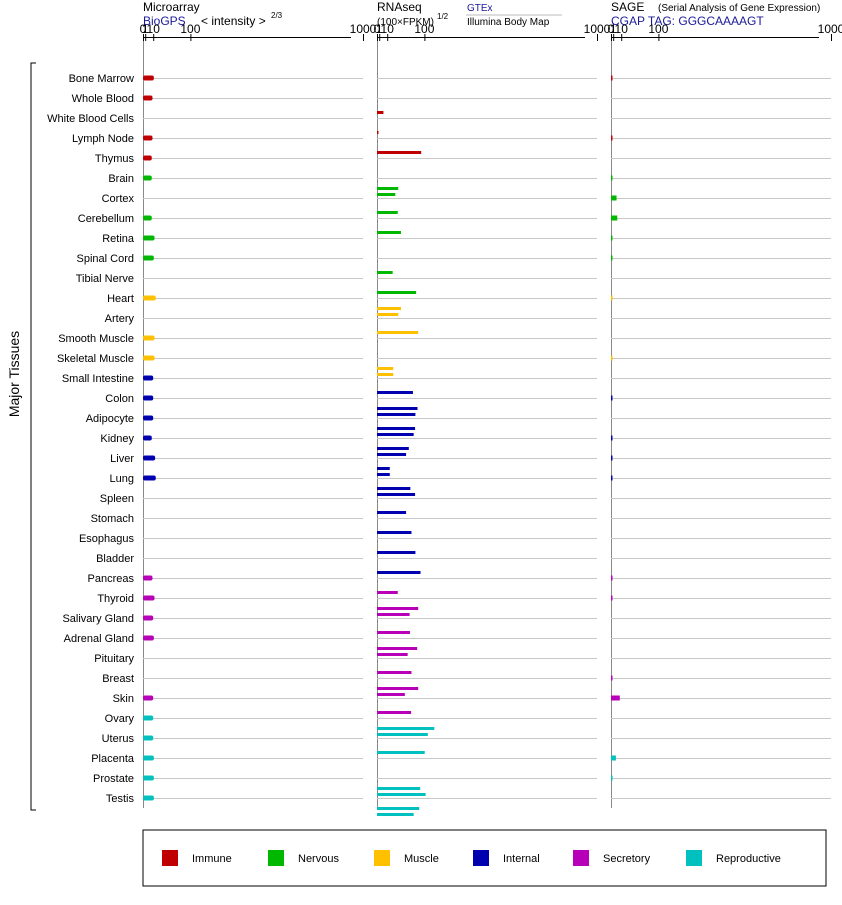 This screenshot has height=905, width=842. I want to click on bar-rnaseq-skeletal-muscle, so click(385, 368).